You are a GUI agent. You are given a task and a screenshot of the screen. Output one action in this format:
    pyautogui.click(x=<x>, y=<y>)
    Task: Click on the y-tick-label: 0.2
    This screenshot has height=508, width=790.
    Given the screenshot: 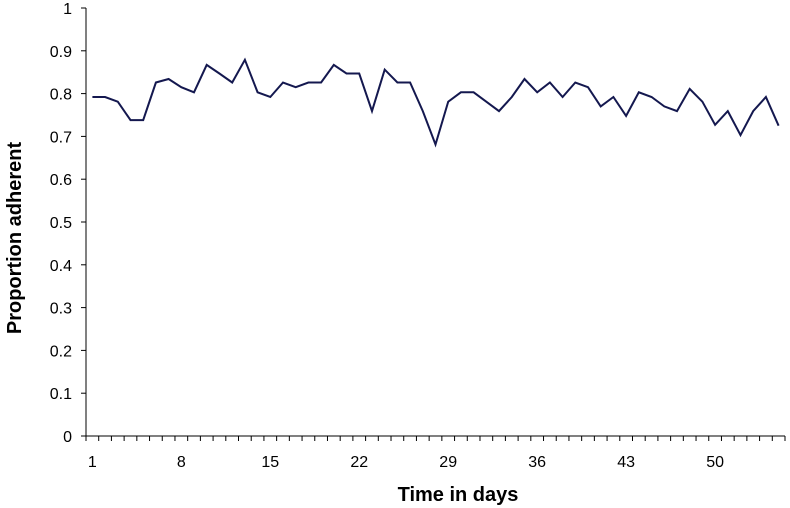 What is the action you would take?
    pyautogui.click(x=61, y=351)
    